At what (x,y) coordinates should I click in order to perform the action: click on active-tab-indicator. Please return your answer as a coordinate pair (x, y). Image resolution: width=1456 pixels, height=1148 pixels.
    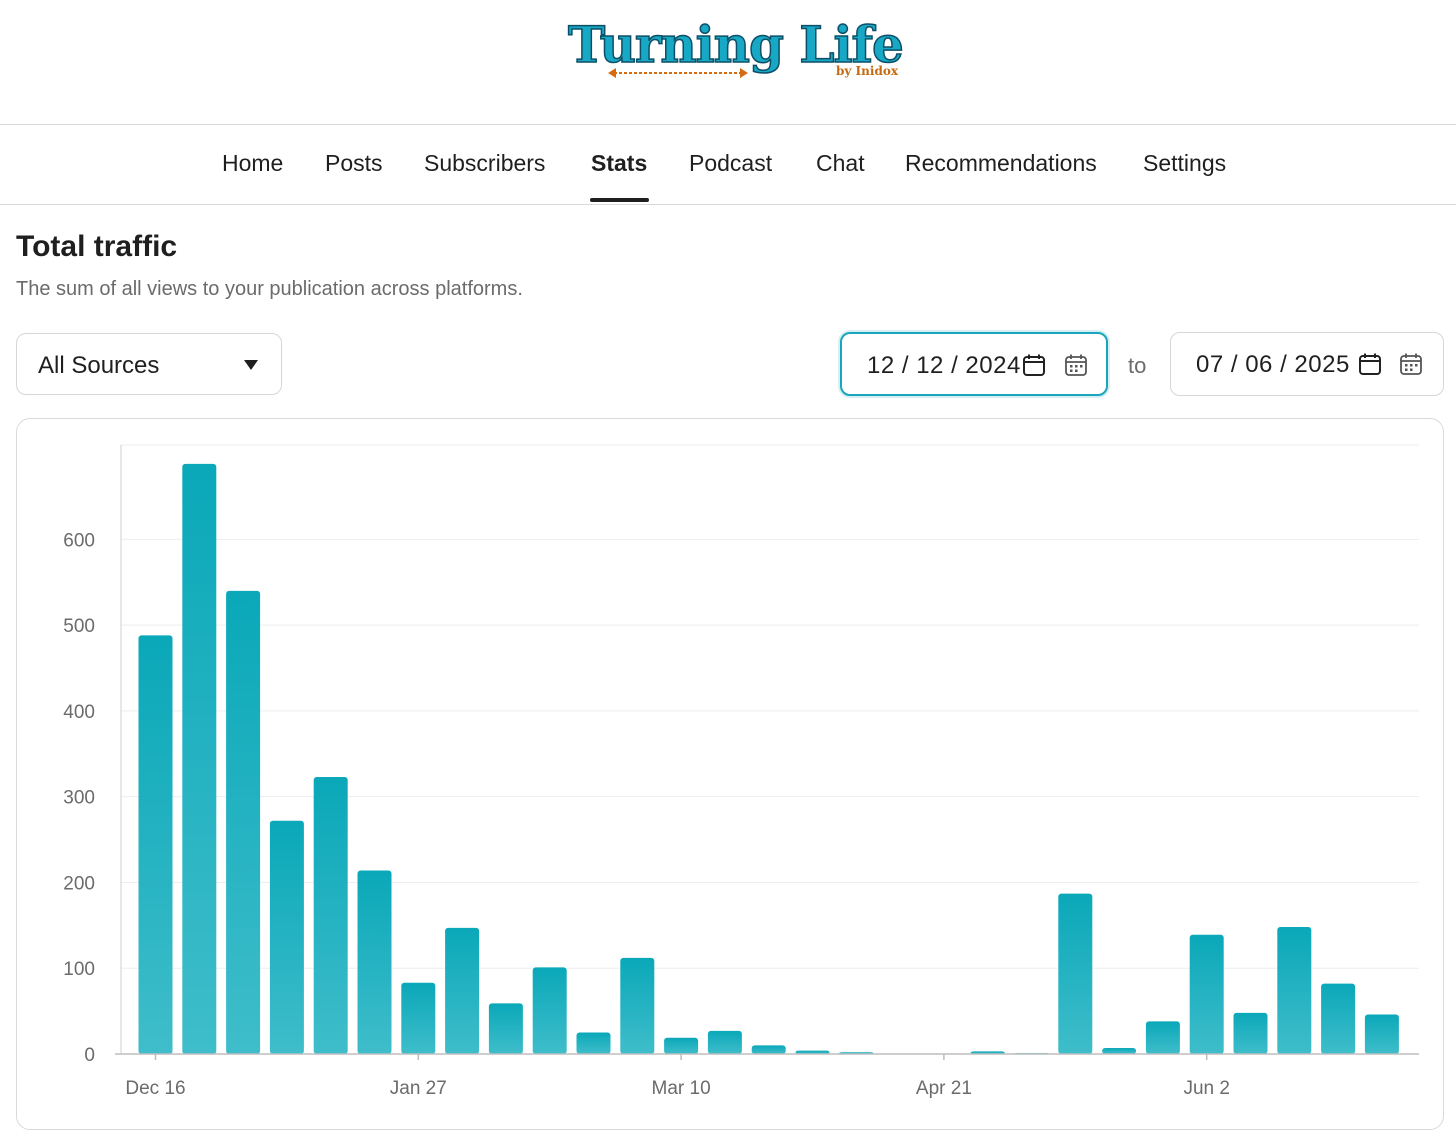
    Looking at the image, I should click on (619, 200).